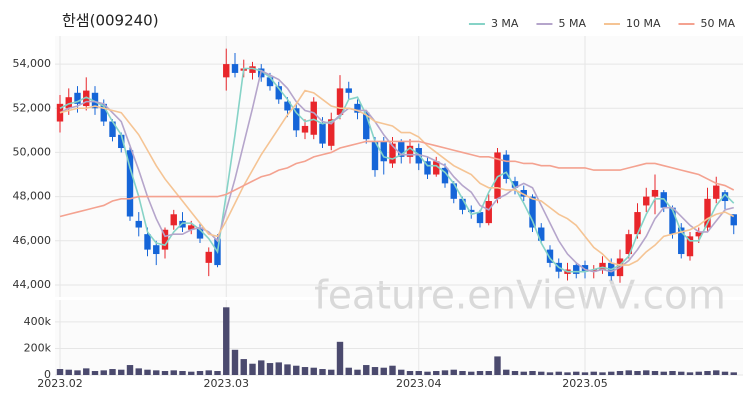  What do you see at coordinates (520, 296) in the screenshot?
I see `watermark: feature.enViewV.com` at bounding box center [520, 296].